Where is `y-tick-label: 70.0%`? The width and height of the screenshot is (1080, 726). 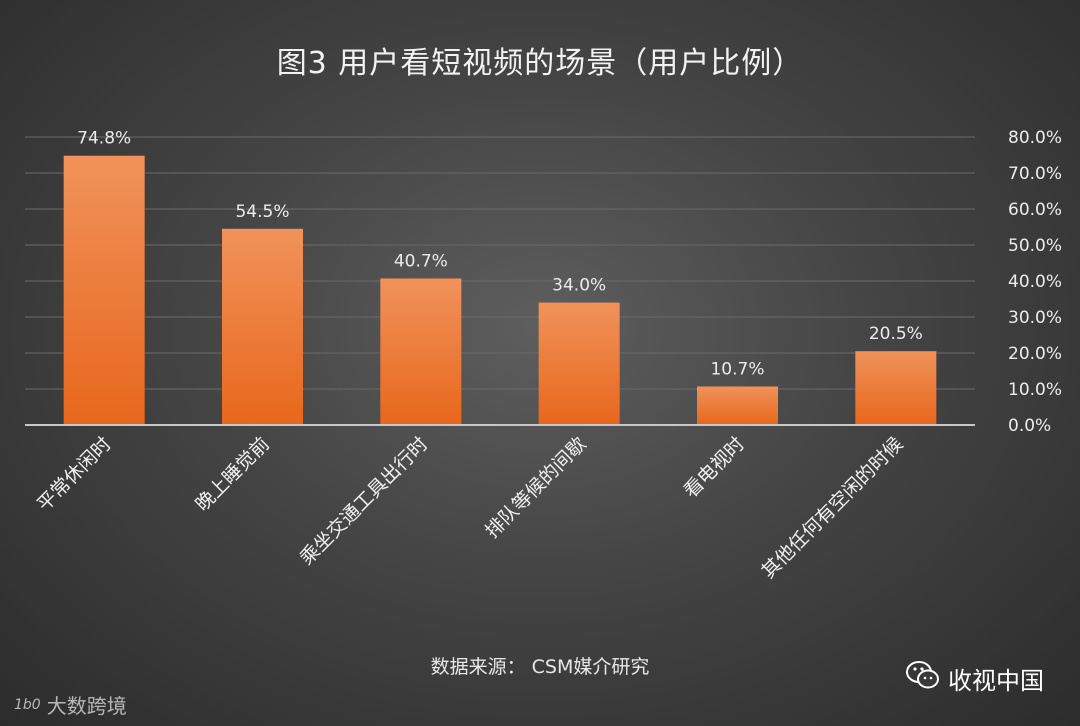
y-tick-label: 70.0% is located at coordinates (1035, 174).